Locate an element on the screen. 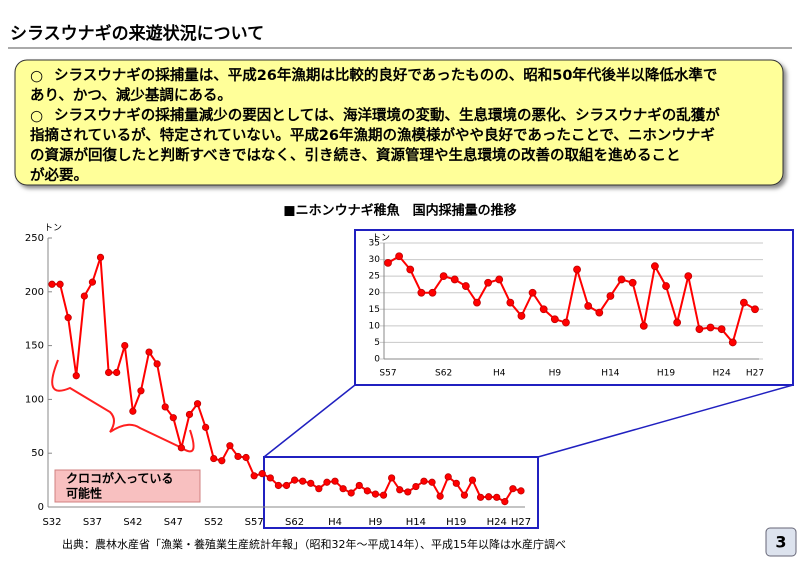  y-tick-label: 150 is located at coordinates (34, 346).